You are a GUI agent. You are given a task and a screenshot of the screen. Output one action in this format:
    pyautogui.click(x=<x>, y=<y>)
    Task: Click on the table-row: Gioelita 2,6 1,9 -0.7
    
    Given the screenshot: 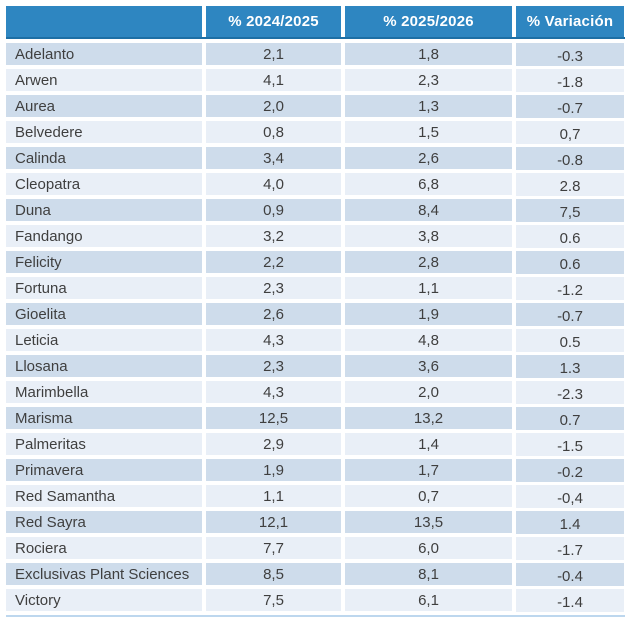 What is the action you would take?
    pyautogui.click(x=315, y=314)
    